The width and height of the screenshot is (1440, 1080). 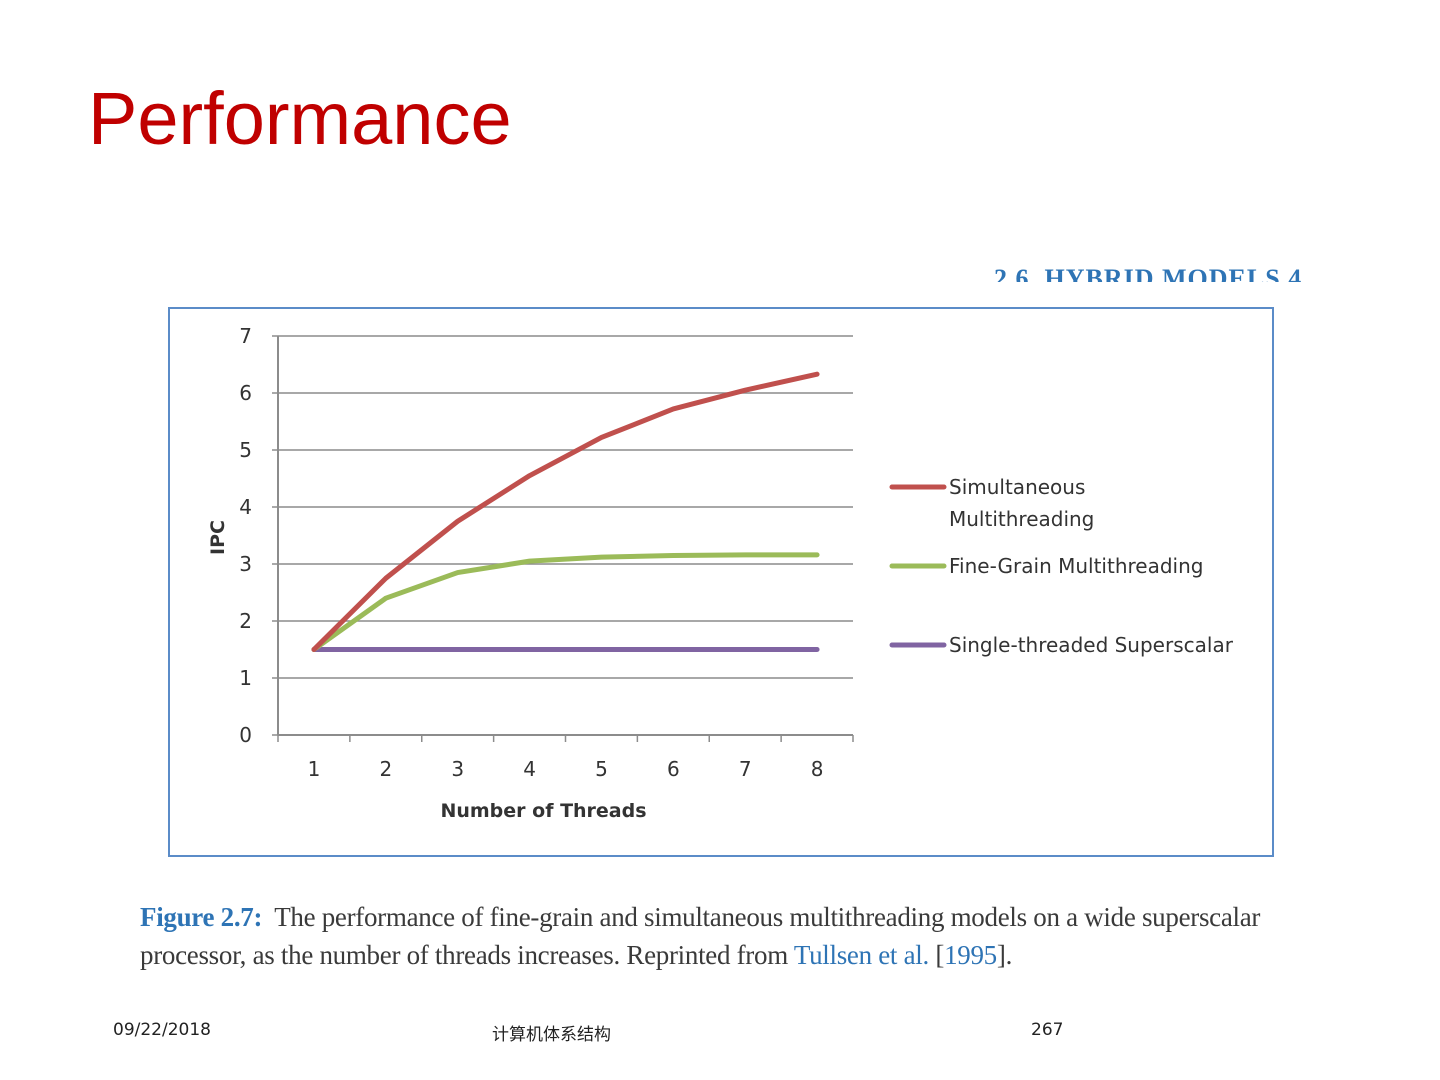 What do you see at coordinates (245, 678) in the screenshot?
I see `y-tick-label: 1` at bounding box center [245, 678].